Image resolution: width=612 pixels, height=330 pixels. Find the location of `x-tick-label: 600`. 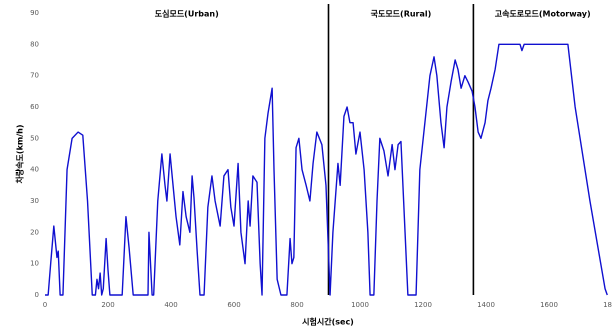

x-tick-label: 600 is located at coordinates (233, 305).